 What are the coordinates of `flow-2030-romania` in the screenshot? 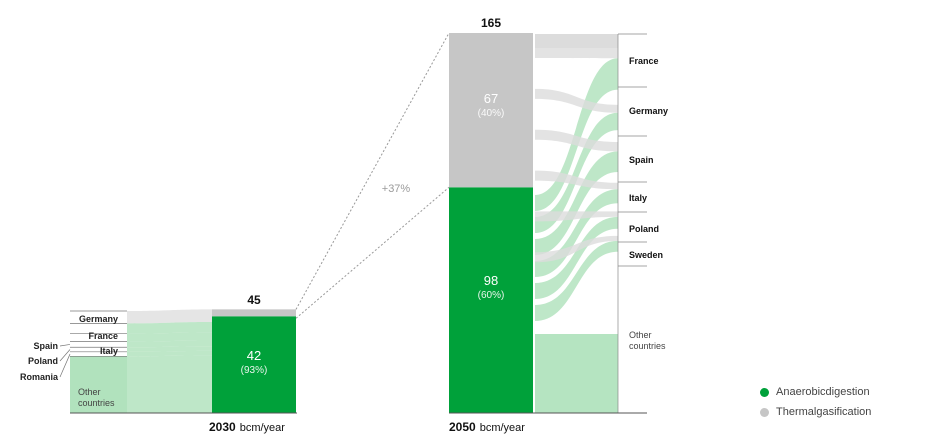 It's located at (169, 353).